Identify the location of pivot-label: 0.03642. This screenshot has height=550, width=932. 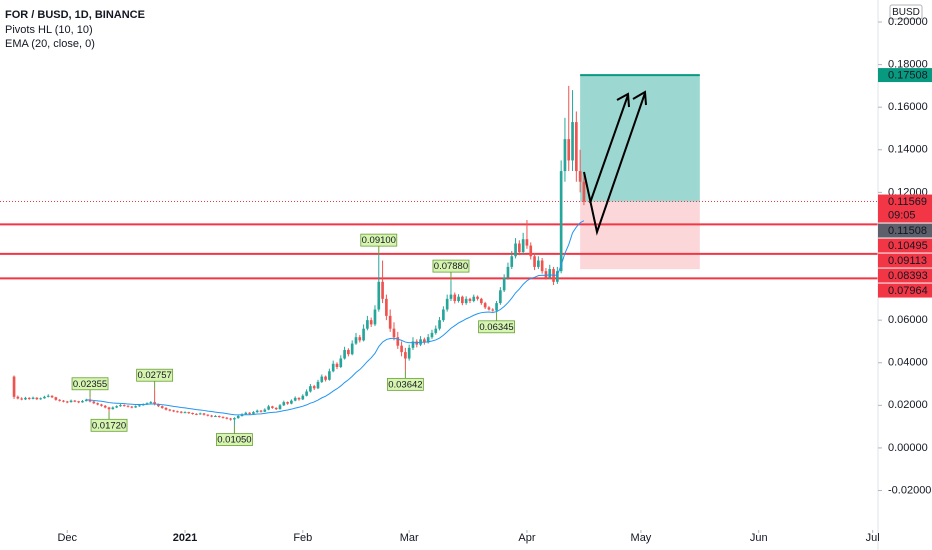
(405, 384).